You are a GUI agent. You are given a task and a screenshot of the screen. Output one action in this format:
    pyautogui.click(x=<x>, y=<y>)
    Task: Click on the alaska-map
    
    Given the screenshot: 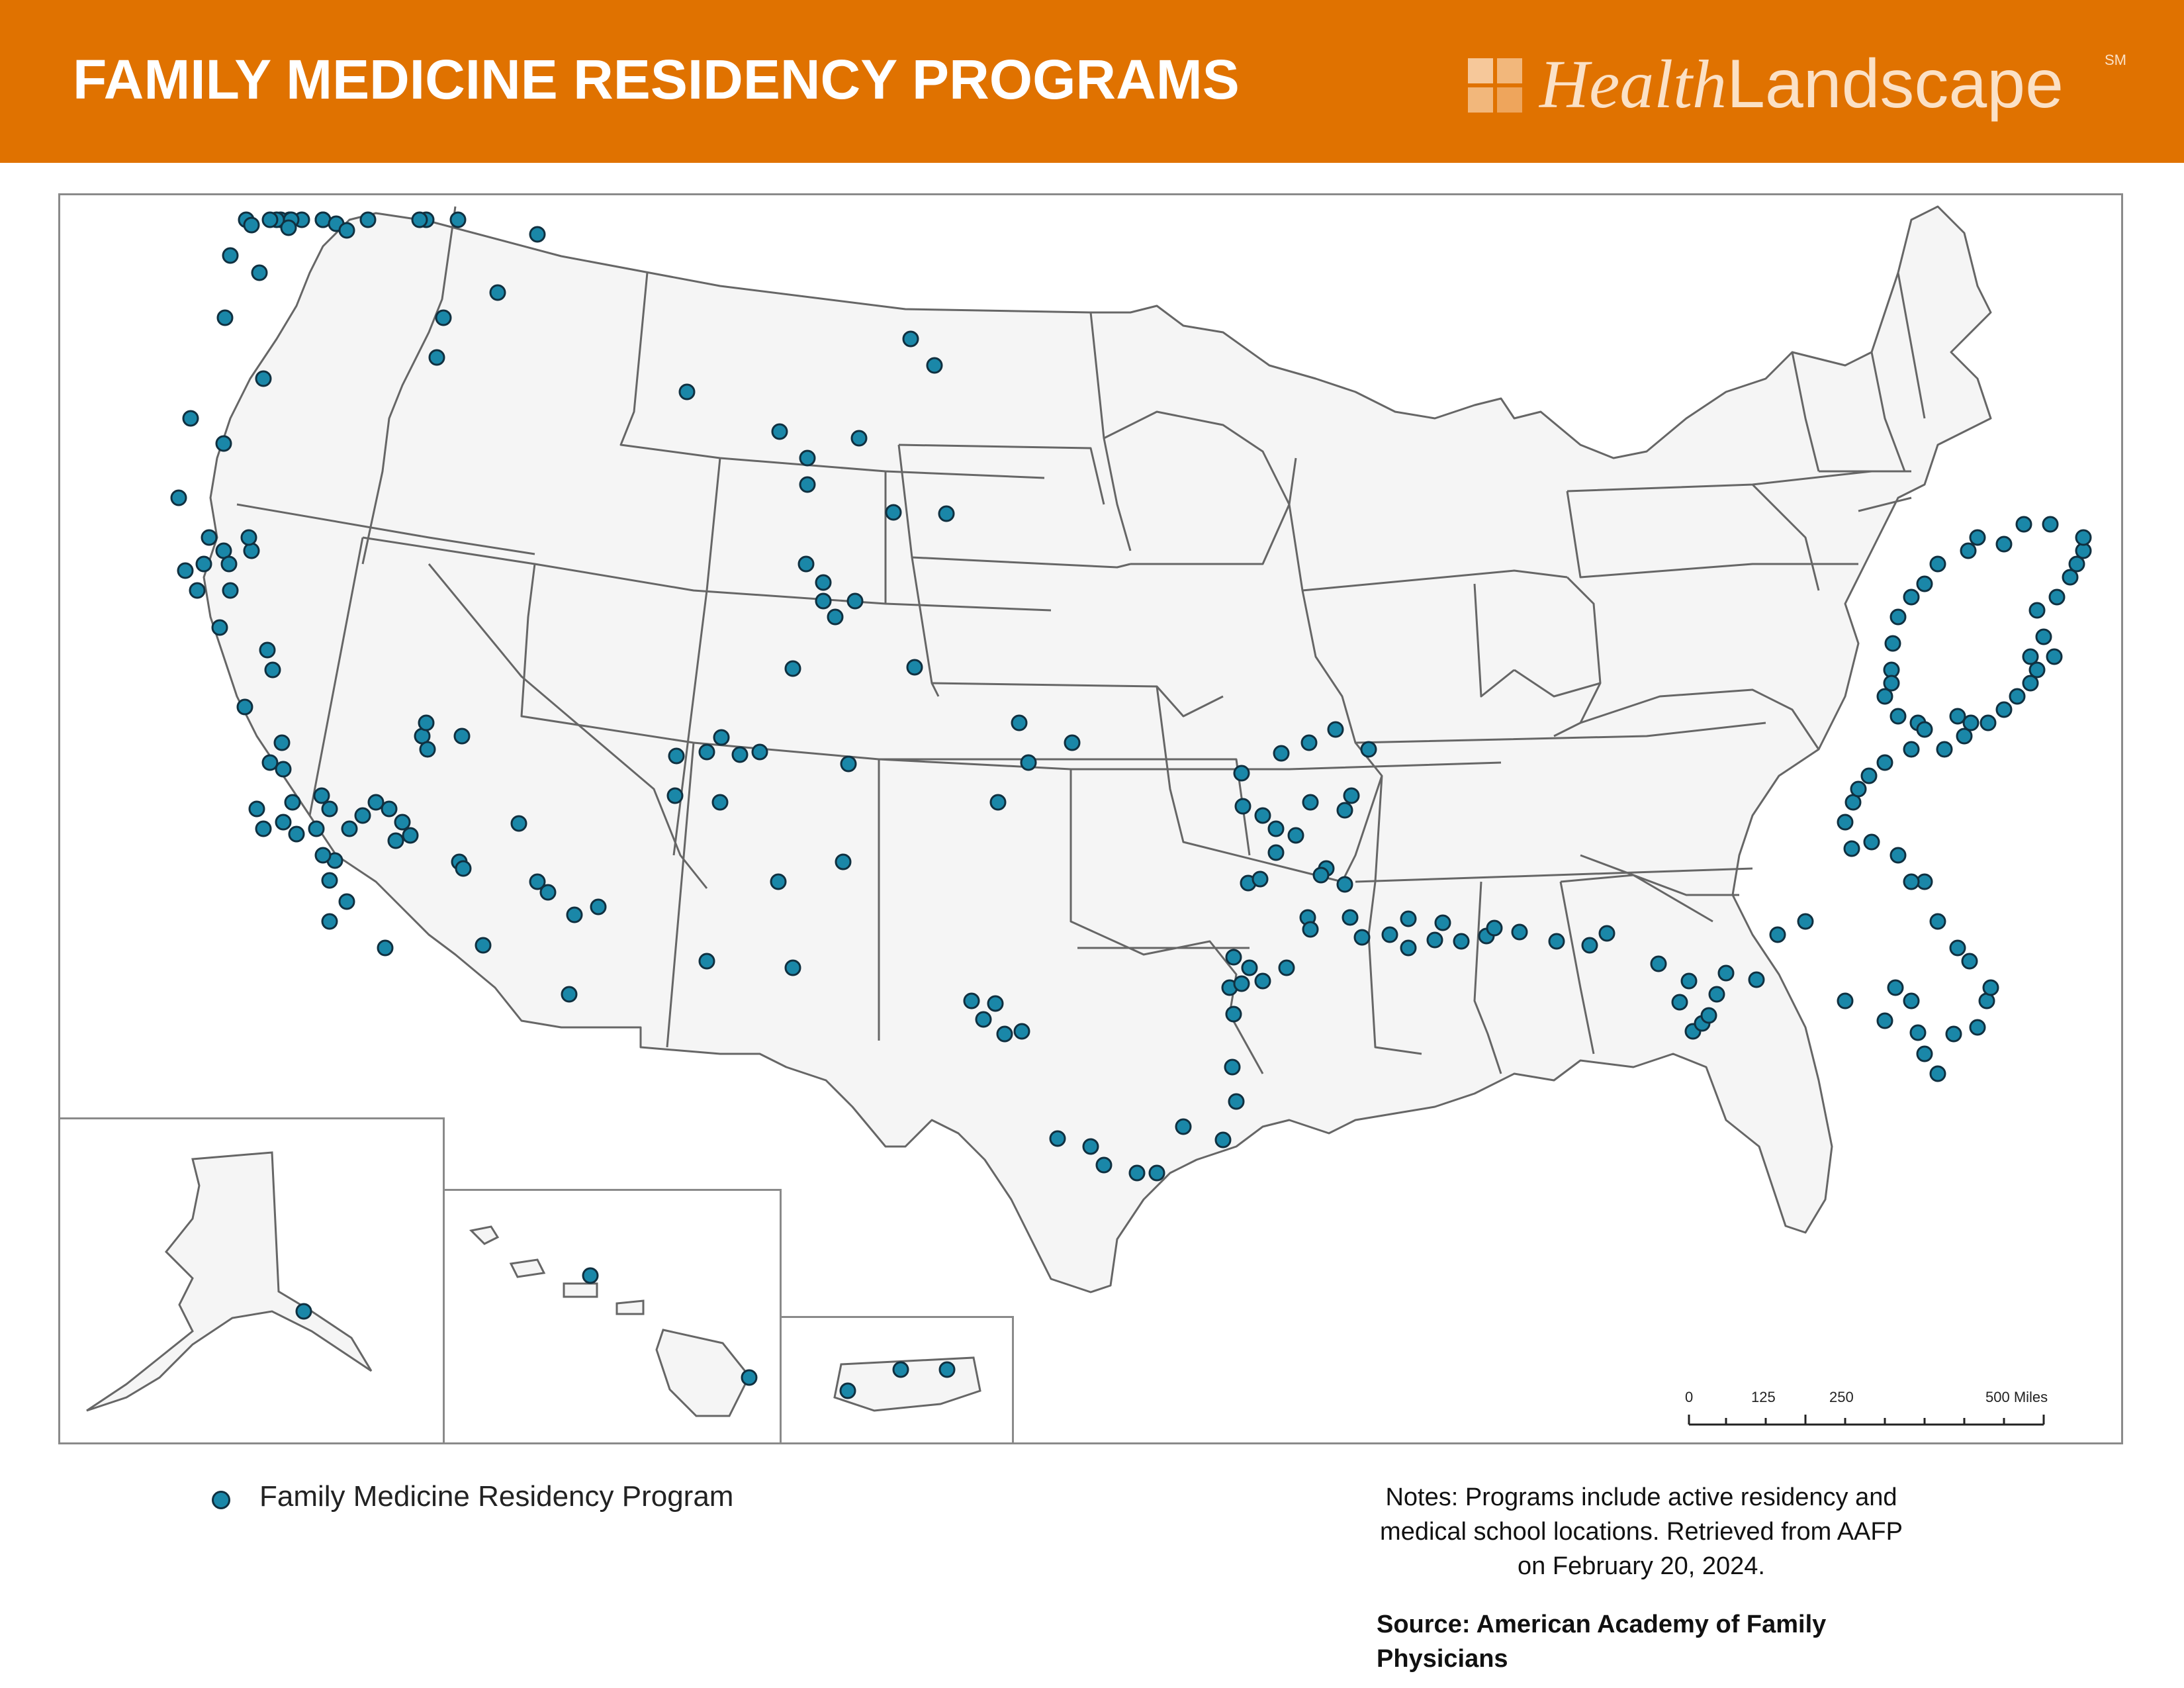 What is the action you would take?
    pyautogui.click(x=229, y=1281)
    